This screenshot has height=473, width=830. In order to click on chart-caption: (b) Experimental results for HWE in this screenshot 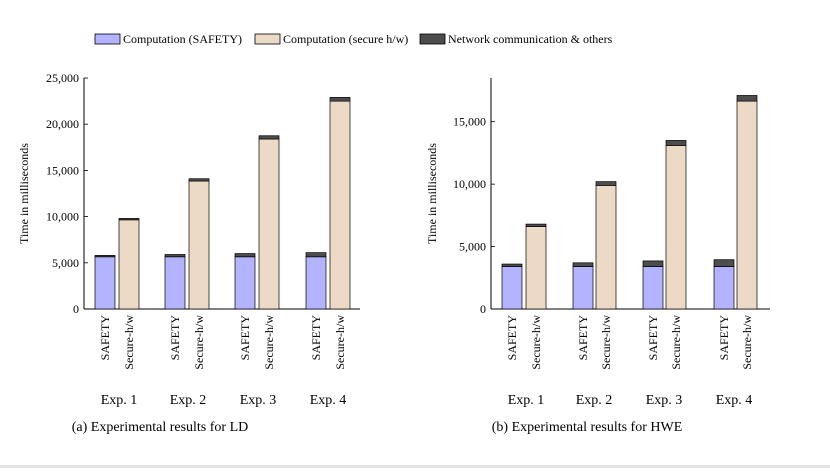, I will do `click(587, 427)`.